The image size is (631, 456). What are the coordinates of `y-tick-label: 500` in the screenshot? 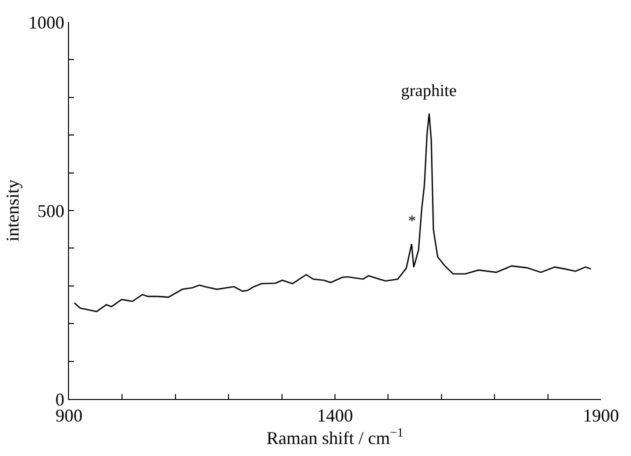 It's located at (50, 210).